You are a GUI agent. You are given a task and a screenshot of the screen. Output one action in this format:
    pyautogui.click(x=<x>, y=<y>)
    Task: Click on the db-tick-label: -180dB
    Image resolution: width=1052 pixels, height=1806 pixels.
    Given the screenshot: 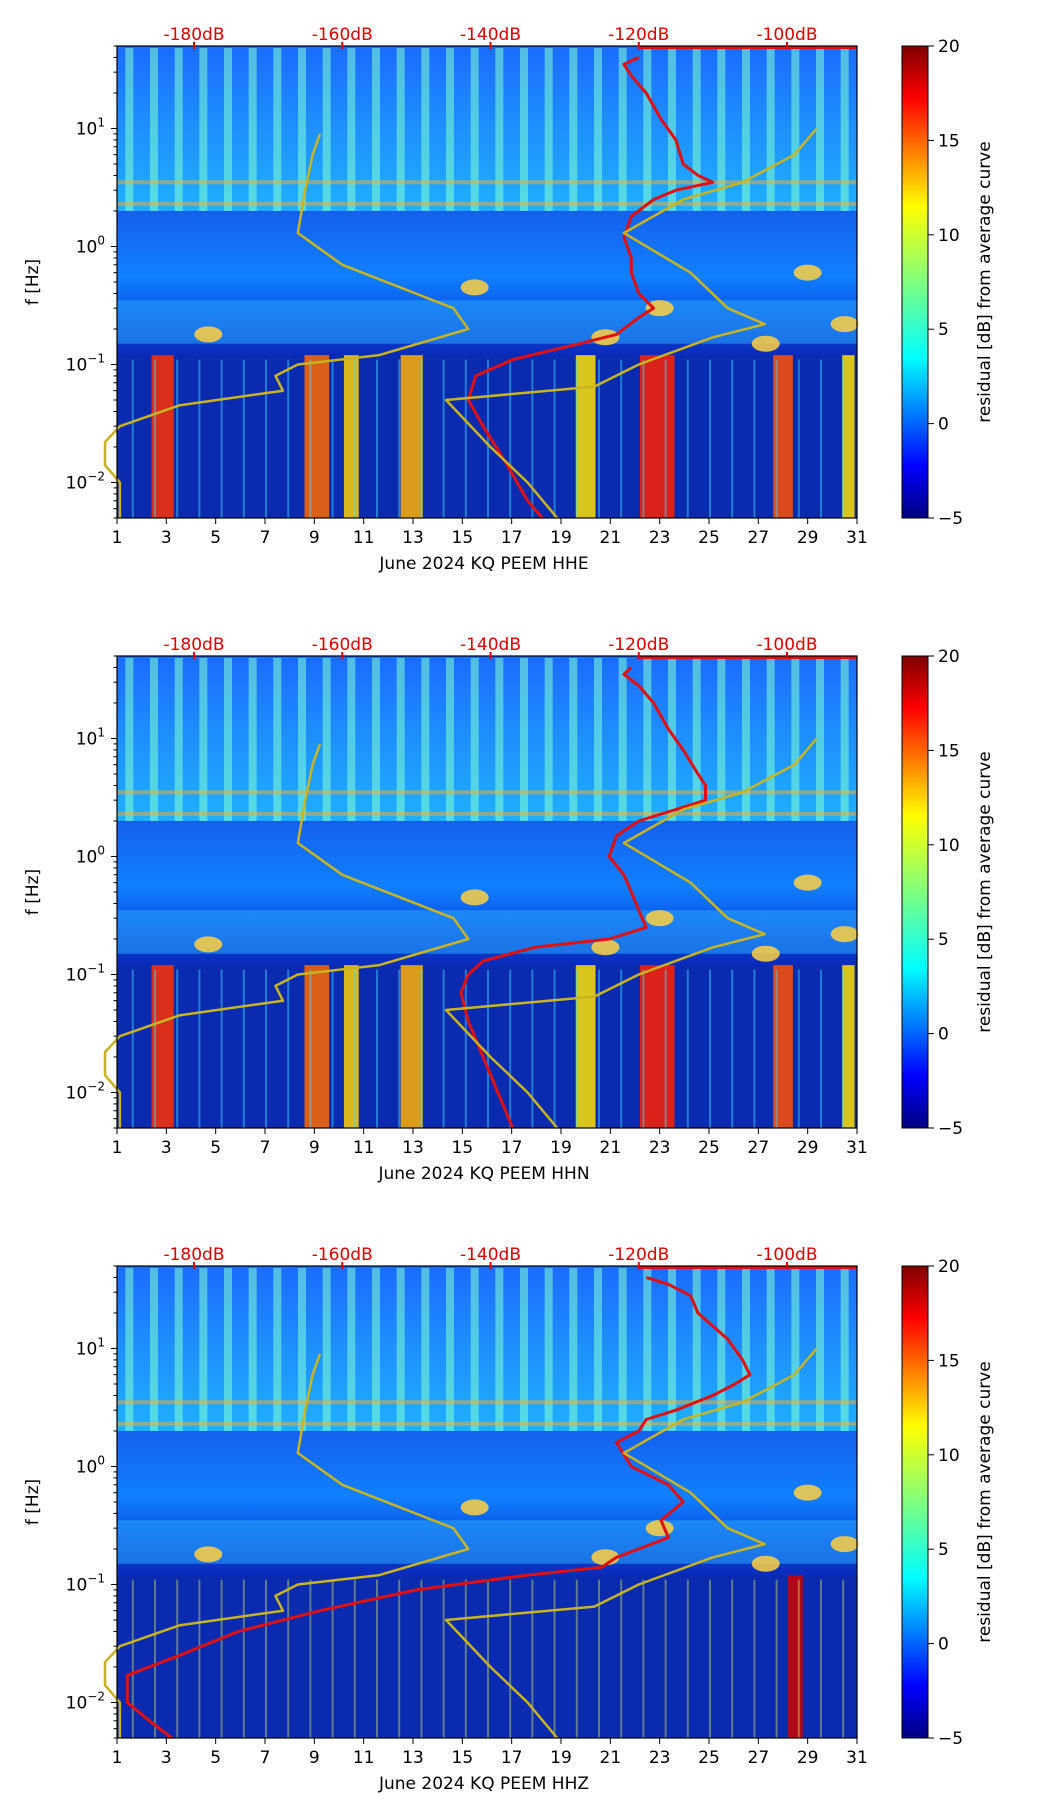 What is the action you would take?
    pyautogui.click(x=193, y=645)
    